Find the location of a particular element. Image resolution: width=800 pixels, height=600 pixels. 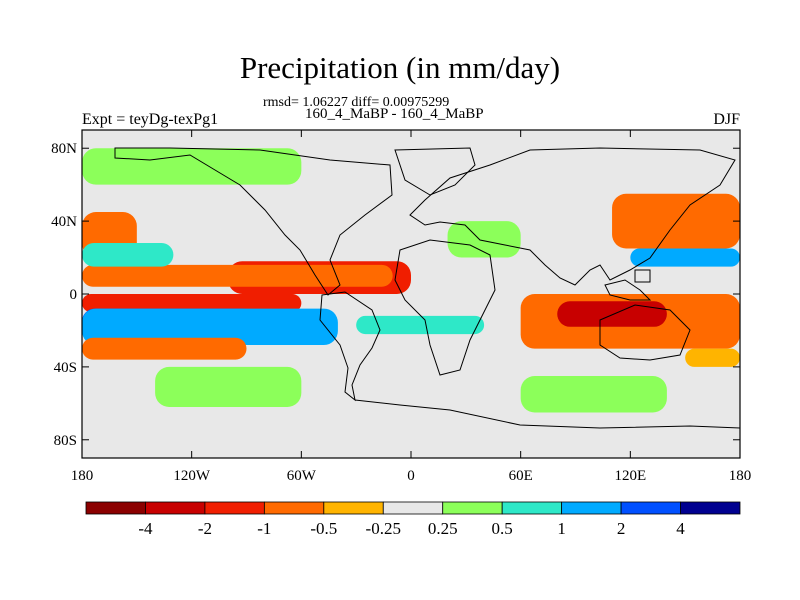

colorbar: -4 -2 -1 -0.5 -0.25 0.25 0.5 1 2 4 is located at coordinates (413, 519).